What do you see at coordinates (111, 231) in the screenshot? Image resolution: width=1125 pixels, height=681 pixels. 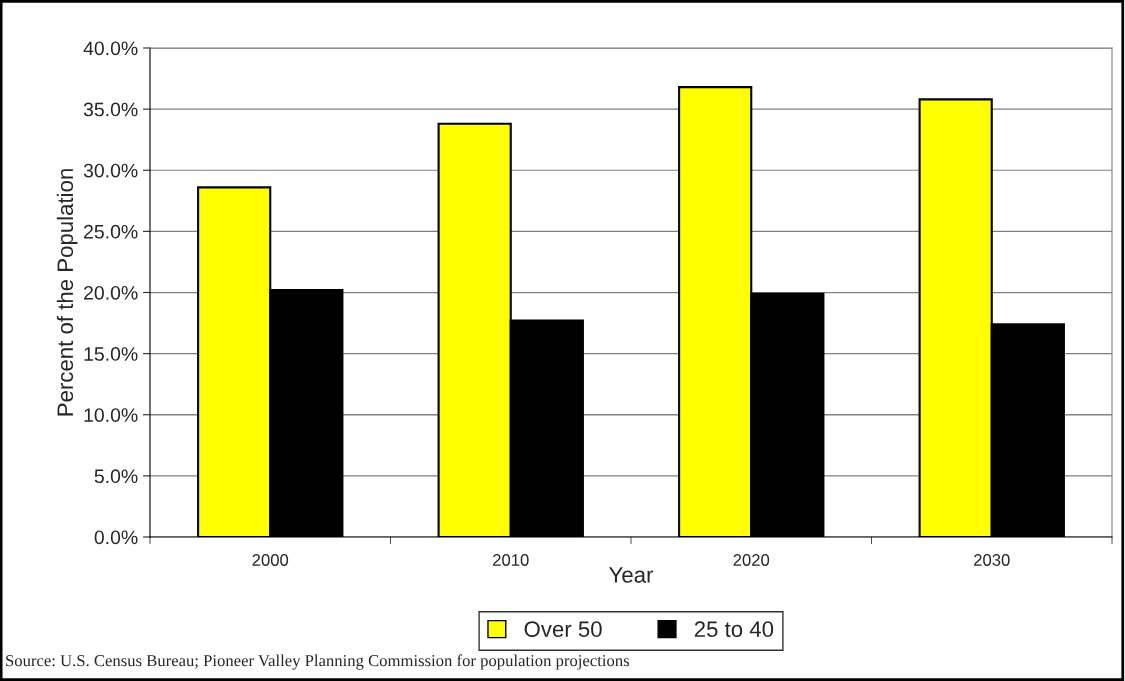 I see `y-tick-label: 25.0%` at bounding box center [111, 231].